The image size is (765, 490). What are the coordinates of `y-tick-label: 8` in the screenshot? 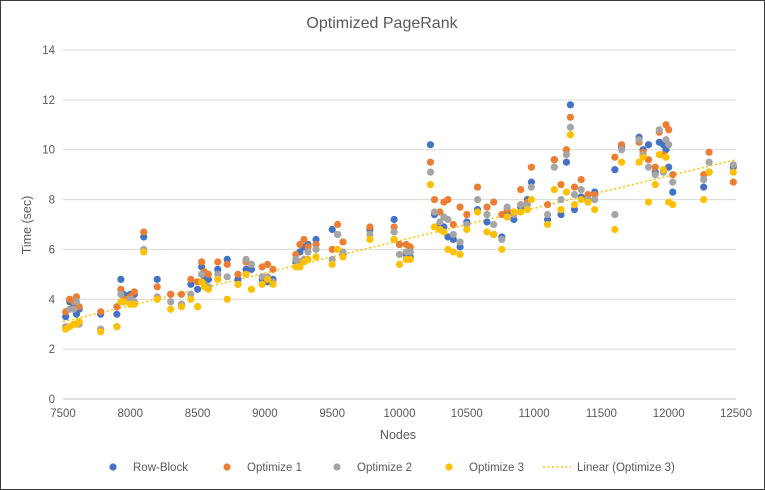 It's located at (52, 201).